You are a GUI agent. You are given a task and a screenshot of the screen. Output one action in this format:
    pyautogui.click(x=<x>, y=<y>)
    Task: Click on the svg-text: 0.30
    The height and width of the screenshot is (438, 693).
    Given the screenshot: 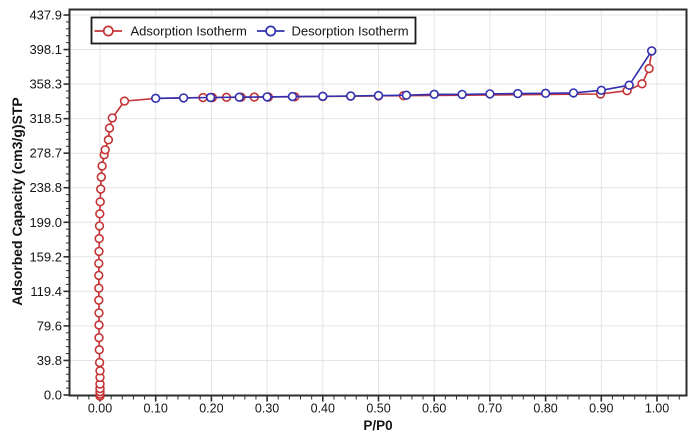 What is the action you would take?
    pyautogui.click(x=267, y=409)
    